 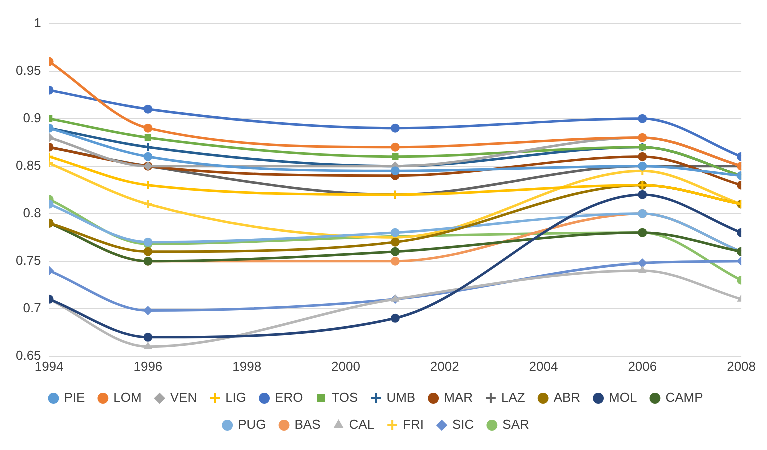 What do you see at coordinates (308, 424) in the screenshot?
I see `legend-label: BAS` at bounding box center [308, 424].